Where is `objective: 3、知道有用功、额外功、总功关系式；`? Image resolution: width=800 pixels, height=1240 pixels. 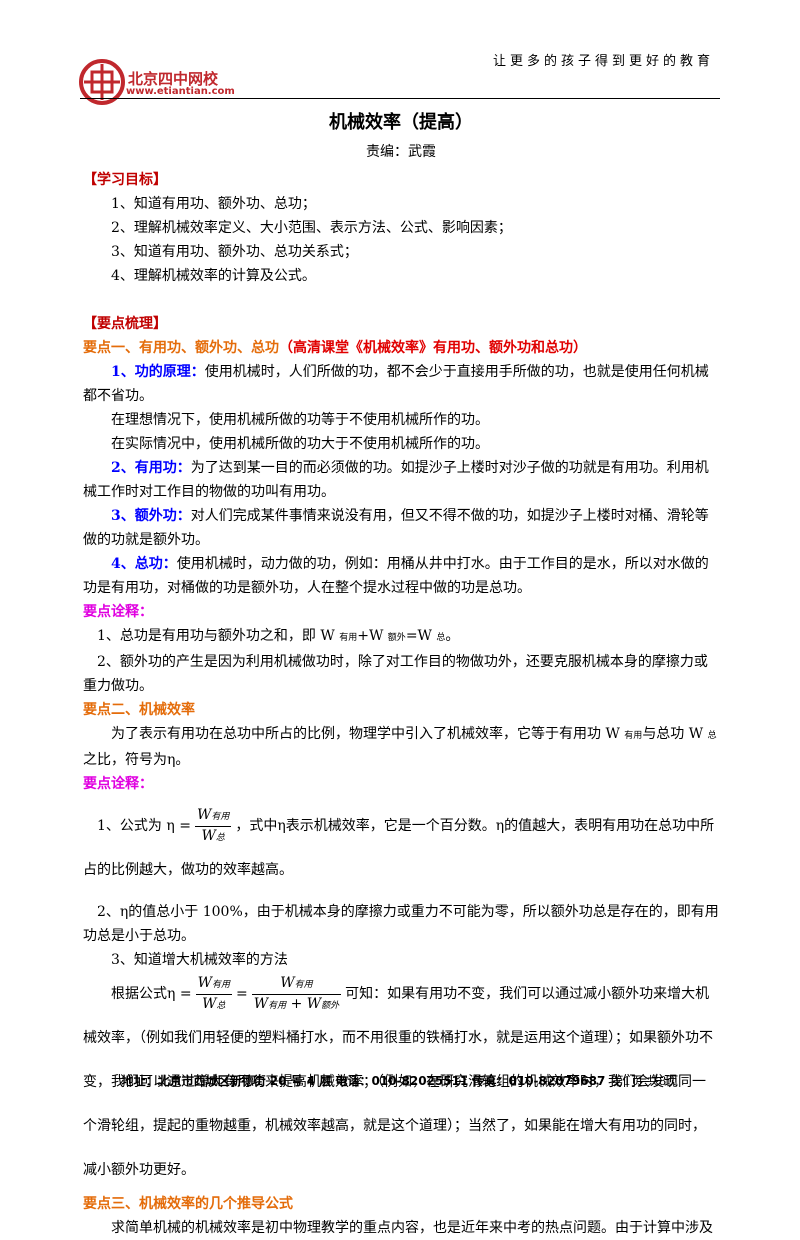 objective: 3、知道有用功、额外功、总功关系式； is located at coordinates (234, 252).